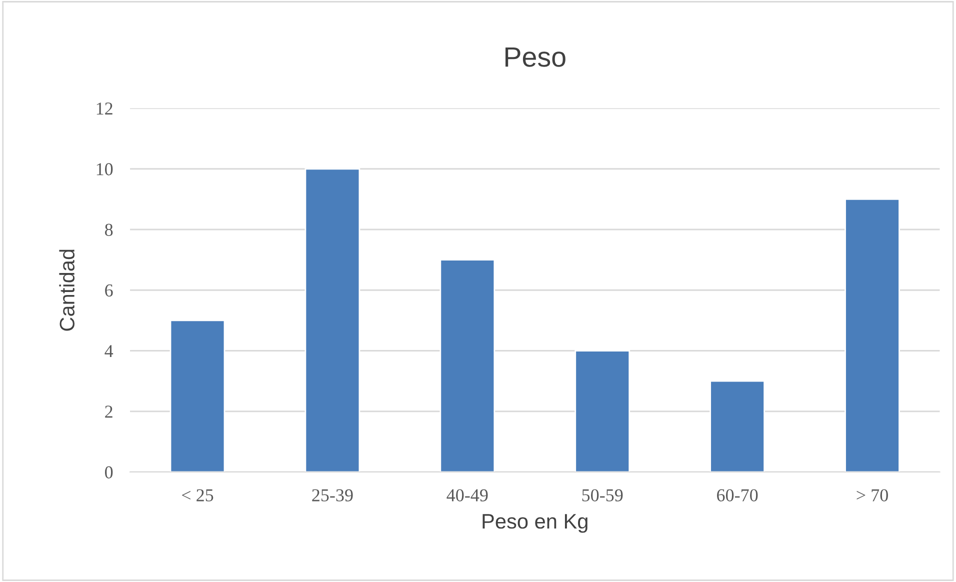  What do you see at coordinates (737, 495) in the screenshot?
I see `x-tick-label: 60-70` at bounding box center [737, 495].